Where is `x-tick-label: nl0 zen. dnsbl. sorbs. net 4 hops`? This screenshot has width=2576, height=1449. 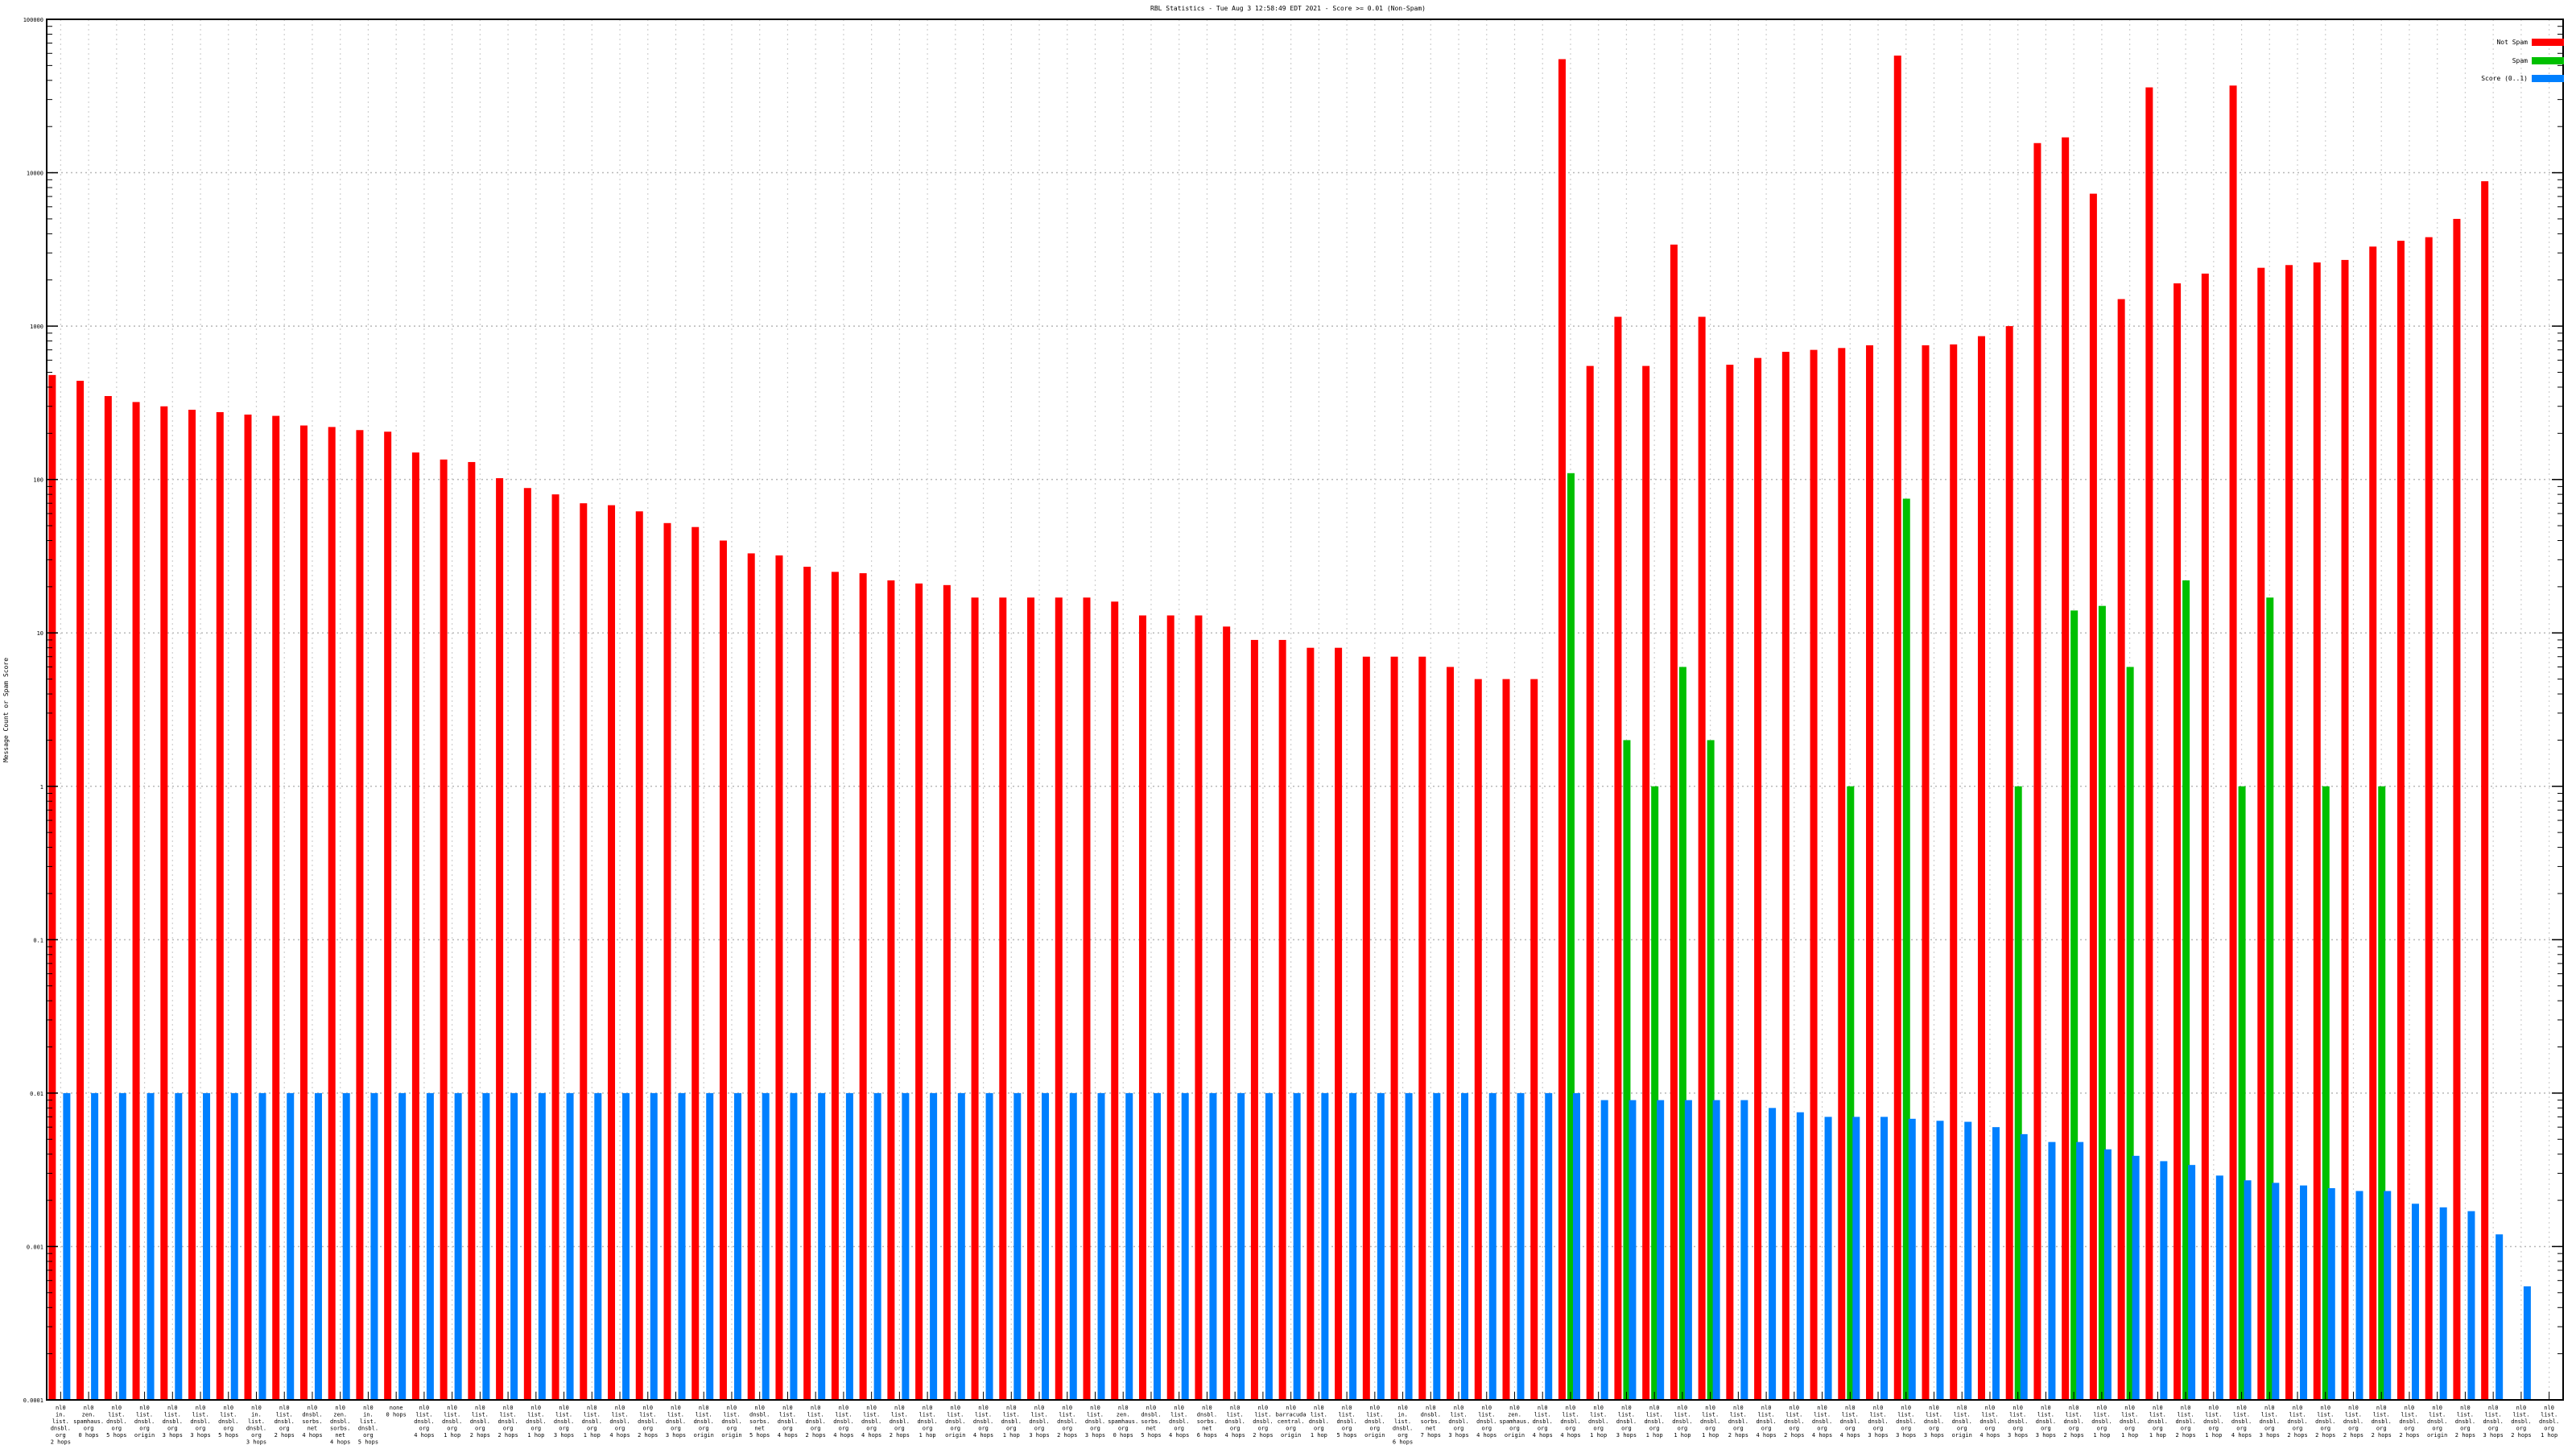
x-tick-label: nl0 zen. dnsbl. sorbs. net 4 hops is located at coordinates (340, 1425).